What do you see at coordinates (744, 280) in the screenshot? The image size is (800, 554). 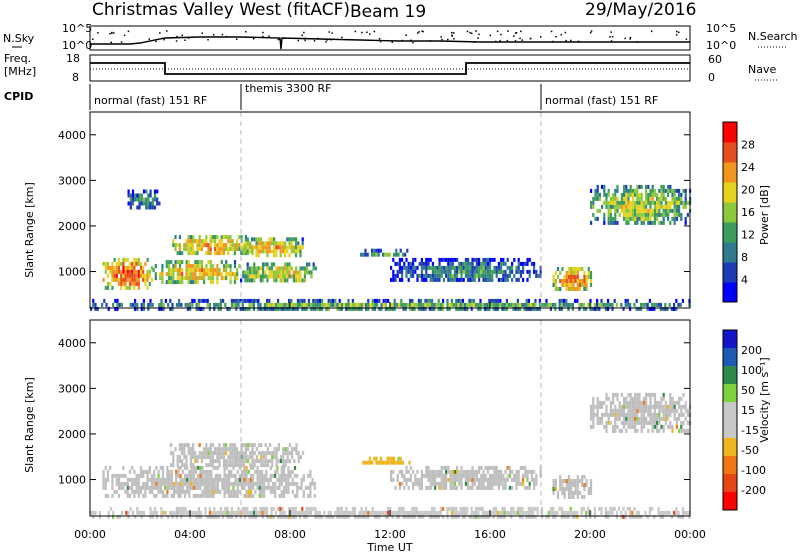 I see `colorbar-tick-label: 4` at bounding box center [744, 280].